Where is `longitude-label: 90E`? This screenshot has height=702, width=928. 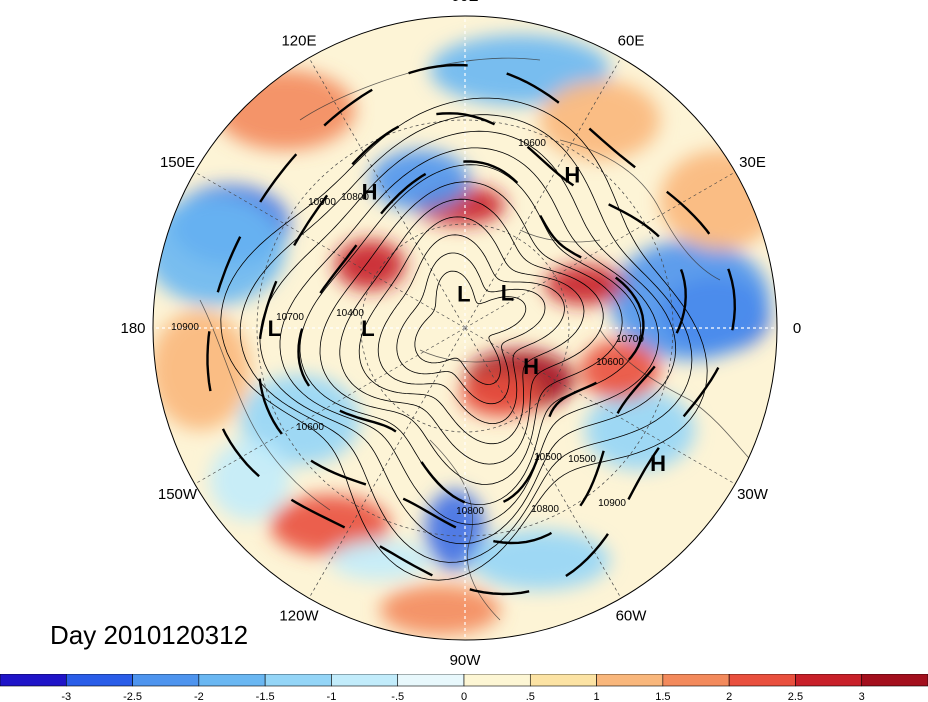 longitude-label: 90E is located at coordinates (465, 2).